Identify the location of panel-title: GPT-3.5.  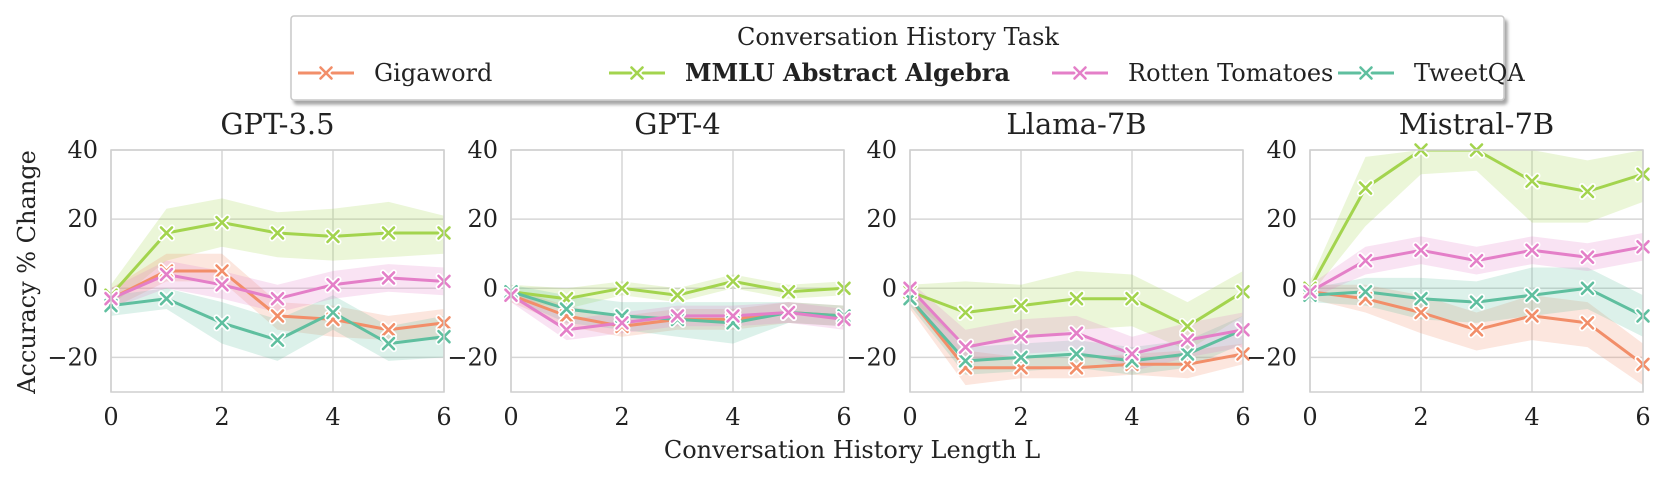
(277, 124).